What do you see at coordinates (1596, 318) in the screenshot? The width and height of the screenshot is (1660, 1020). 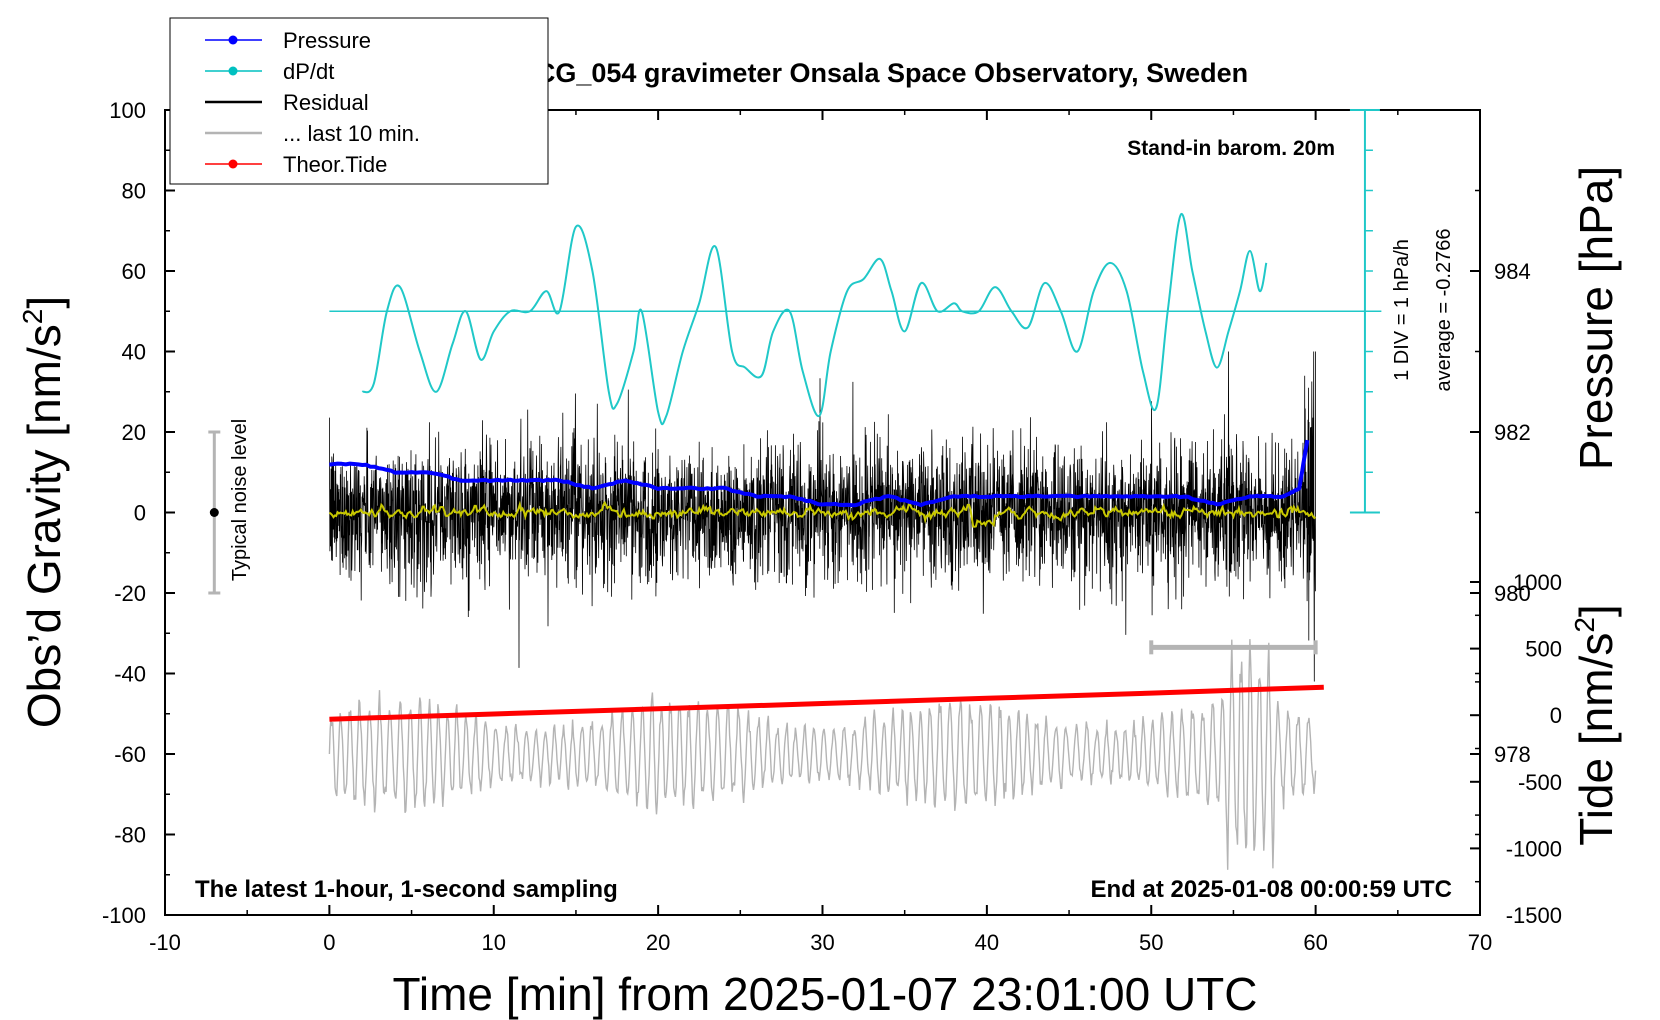 I see `pressure-axis-label: Pressure [hPa]` at bounding box center [1596, 318].